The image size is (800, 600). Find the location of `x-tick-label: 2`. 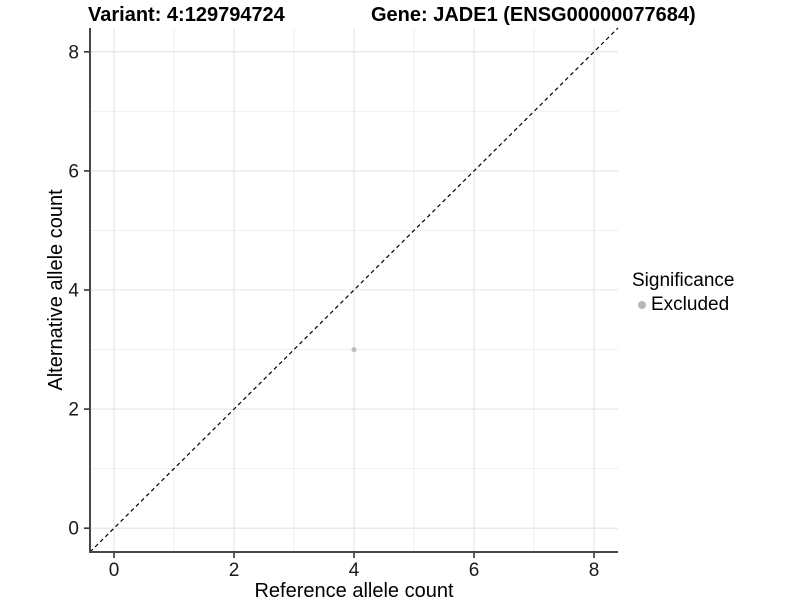

x-tick-label: 2 is located at coordinates (234, 570).